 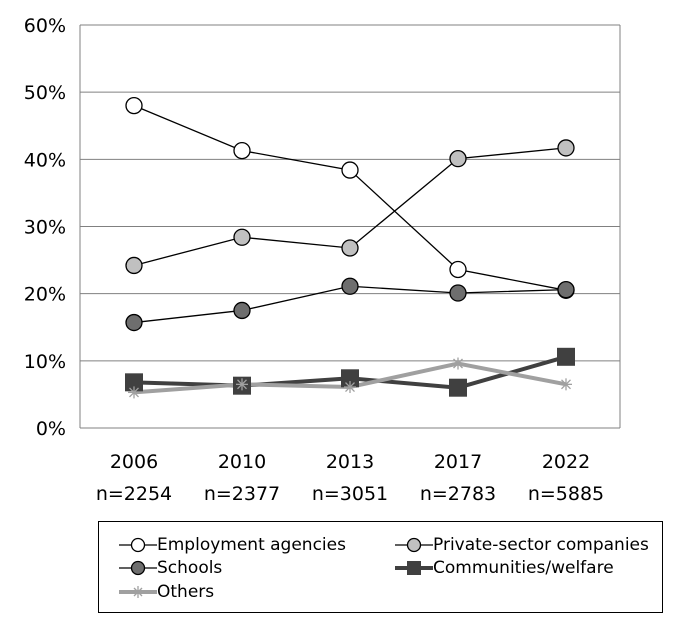 I want to click on x-tick-label: 2017, so click(x=458, y=462).